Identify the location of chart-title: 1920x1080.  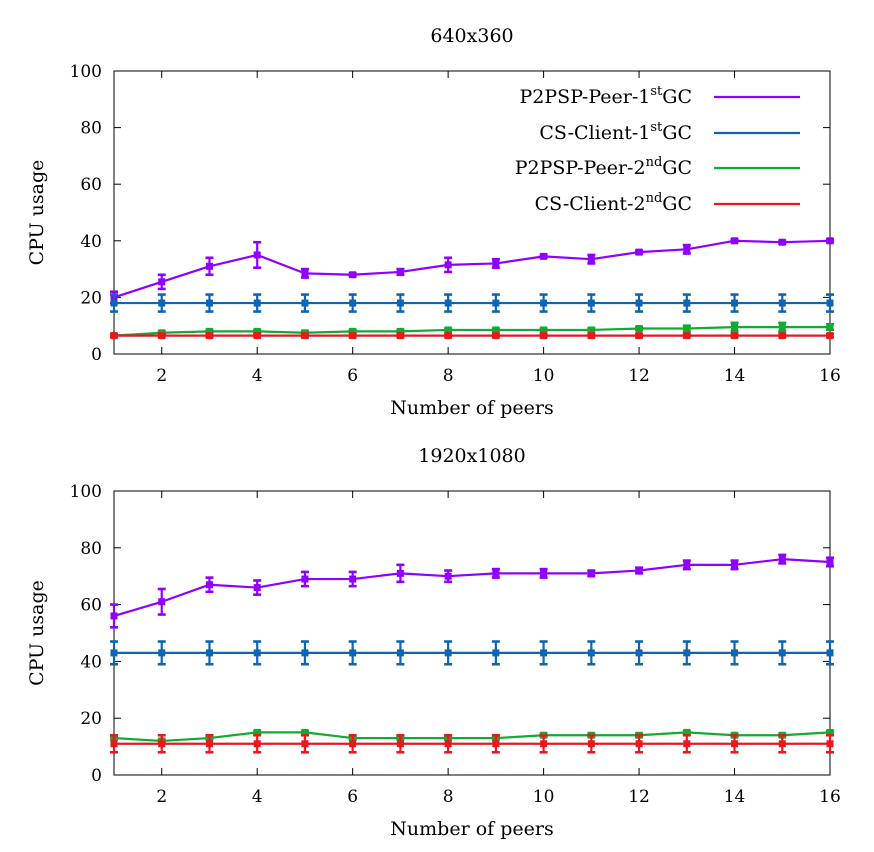
(471, 456).